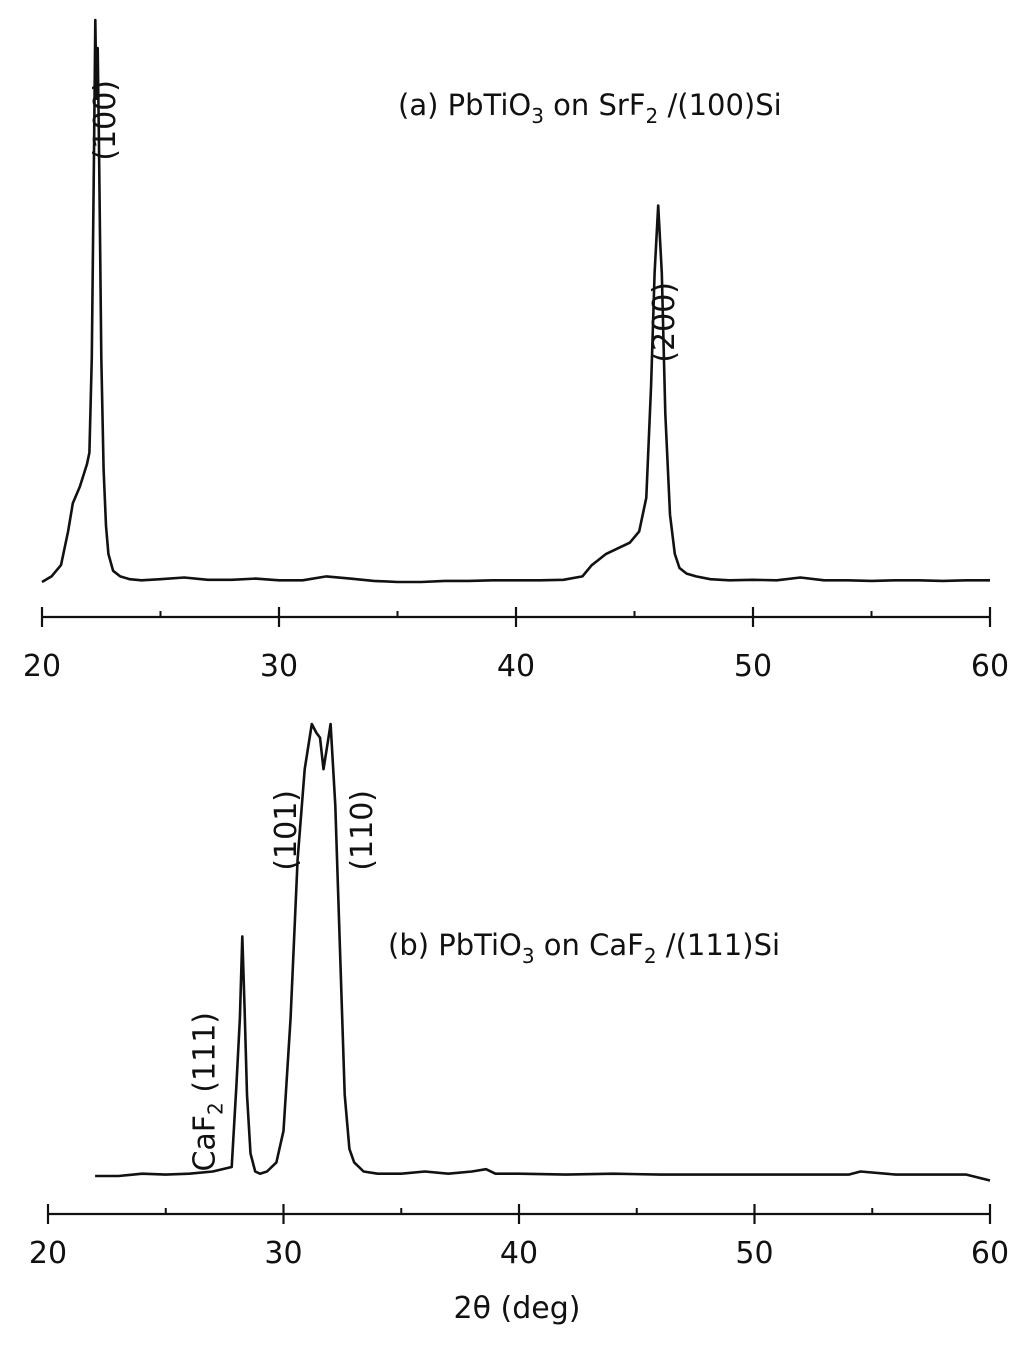  I want to click on panel-b-peak-label: (101), so click(286, 830).